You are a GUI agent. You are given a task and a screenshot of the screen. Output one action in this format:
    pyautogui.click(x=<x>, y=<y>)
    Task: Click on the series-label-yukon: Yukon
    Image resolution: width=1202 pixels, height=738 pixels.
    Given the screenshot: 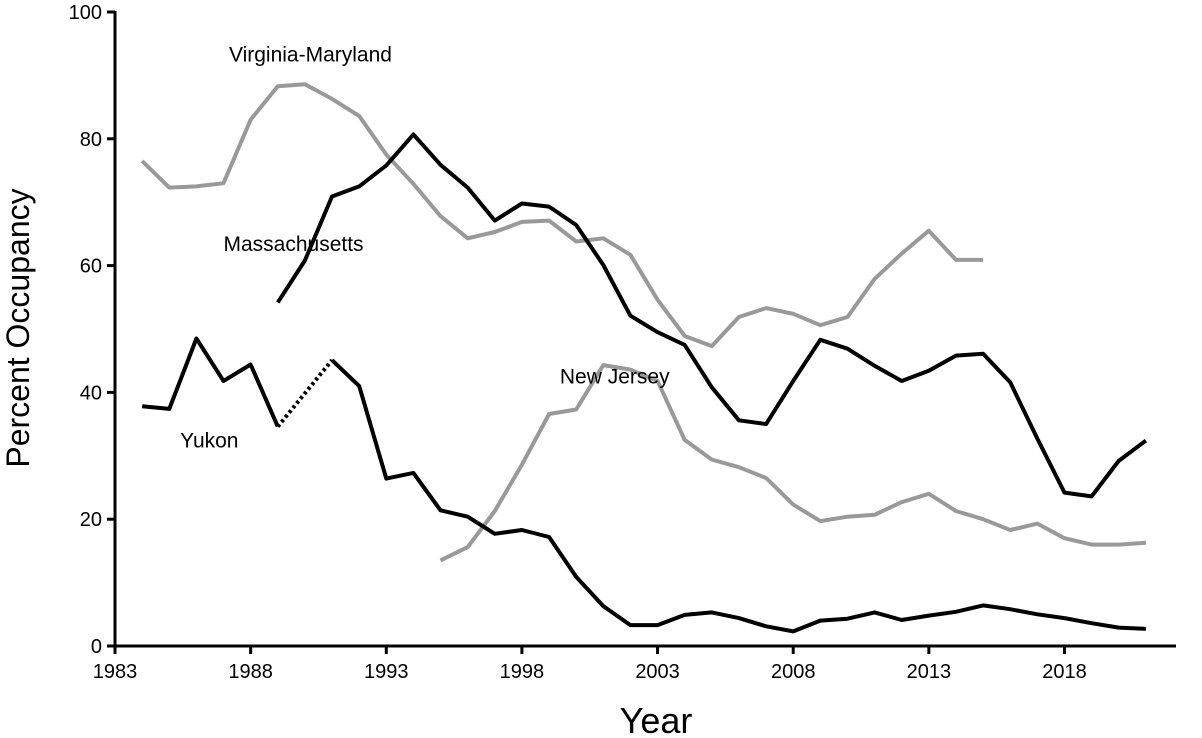 What is the action you would take?
    pyautogui.click(x=209, y=441)
    